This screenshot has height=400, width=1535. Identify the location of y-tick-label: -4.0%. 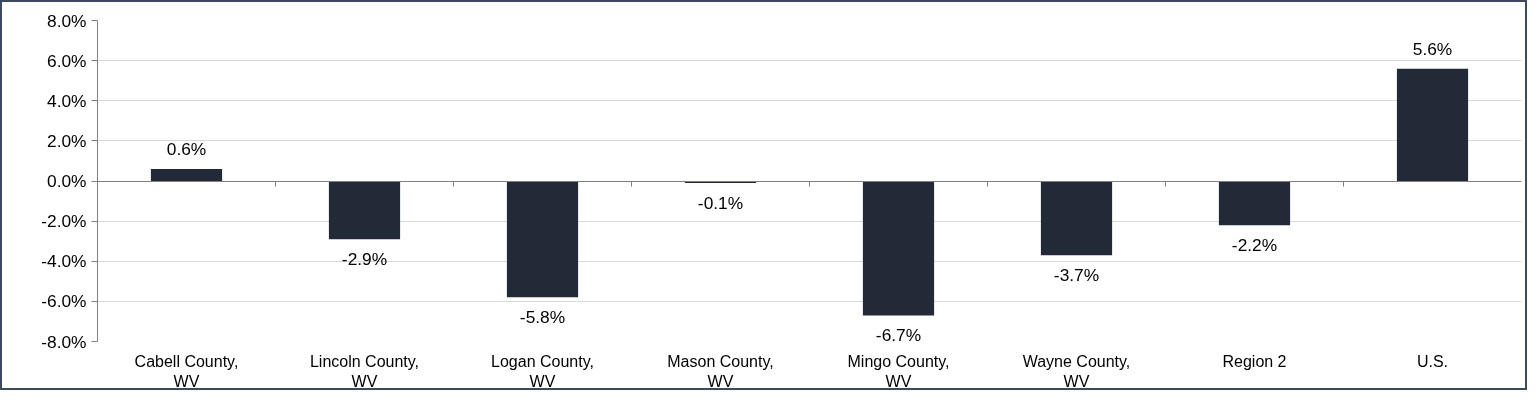
(64, 261).